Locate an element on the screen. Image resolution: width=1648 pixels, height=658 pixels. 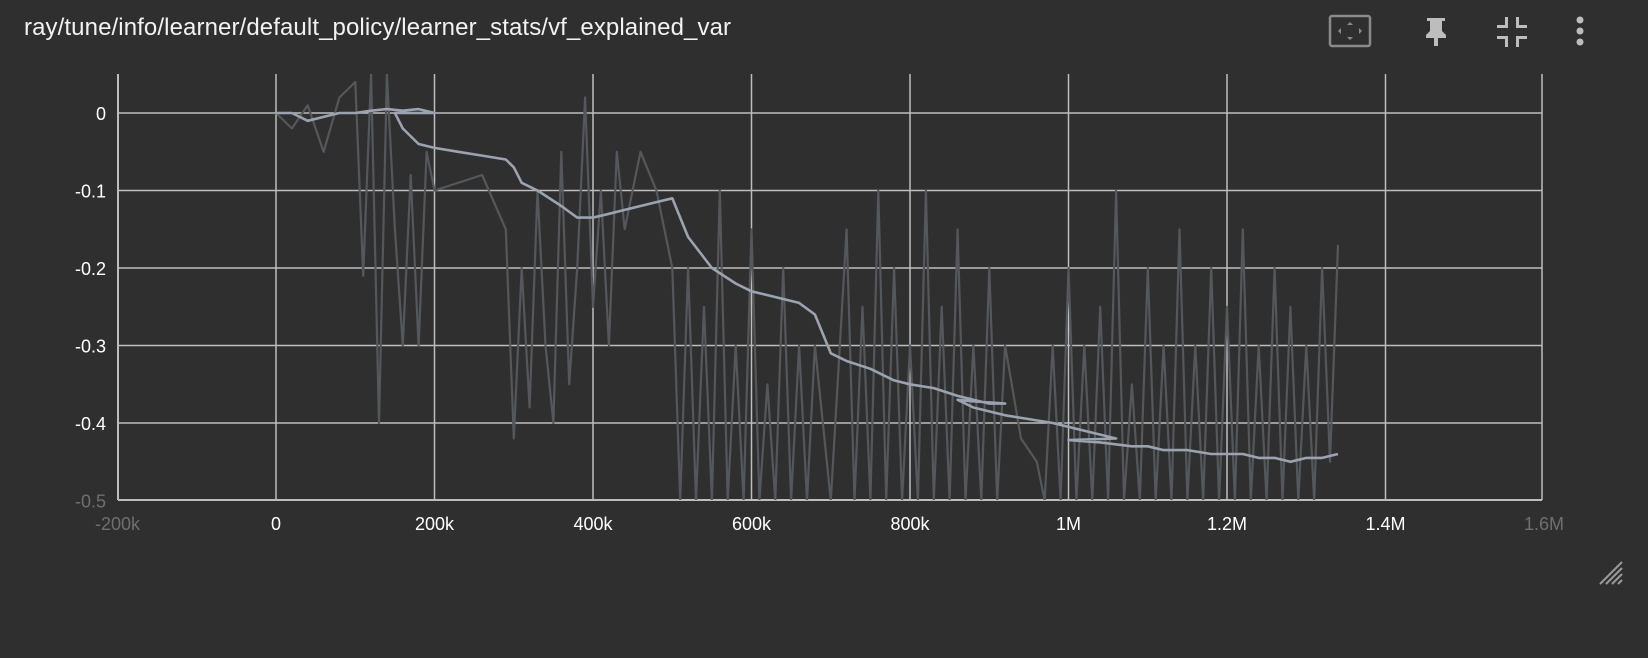
fit-domain-icon is located at coordinates (1350, 31).